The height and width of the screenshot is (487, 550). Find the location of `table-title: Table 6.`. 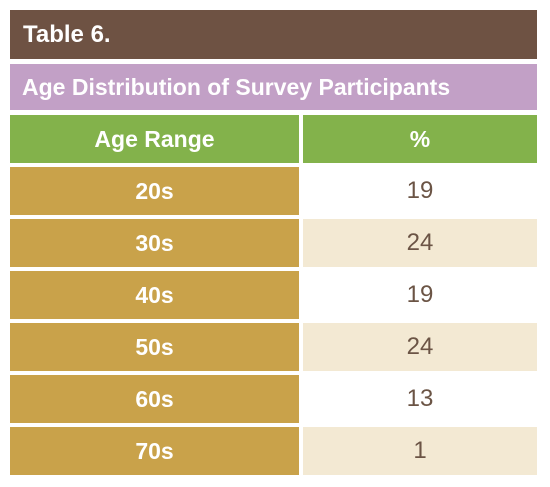

table-title: Table 6. is located at coordinates (273, 34).